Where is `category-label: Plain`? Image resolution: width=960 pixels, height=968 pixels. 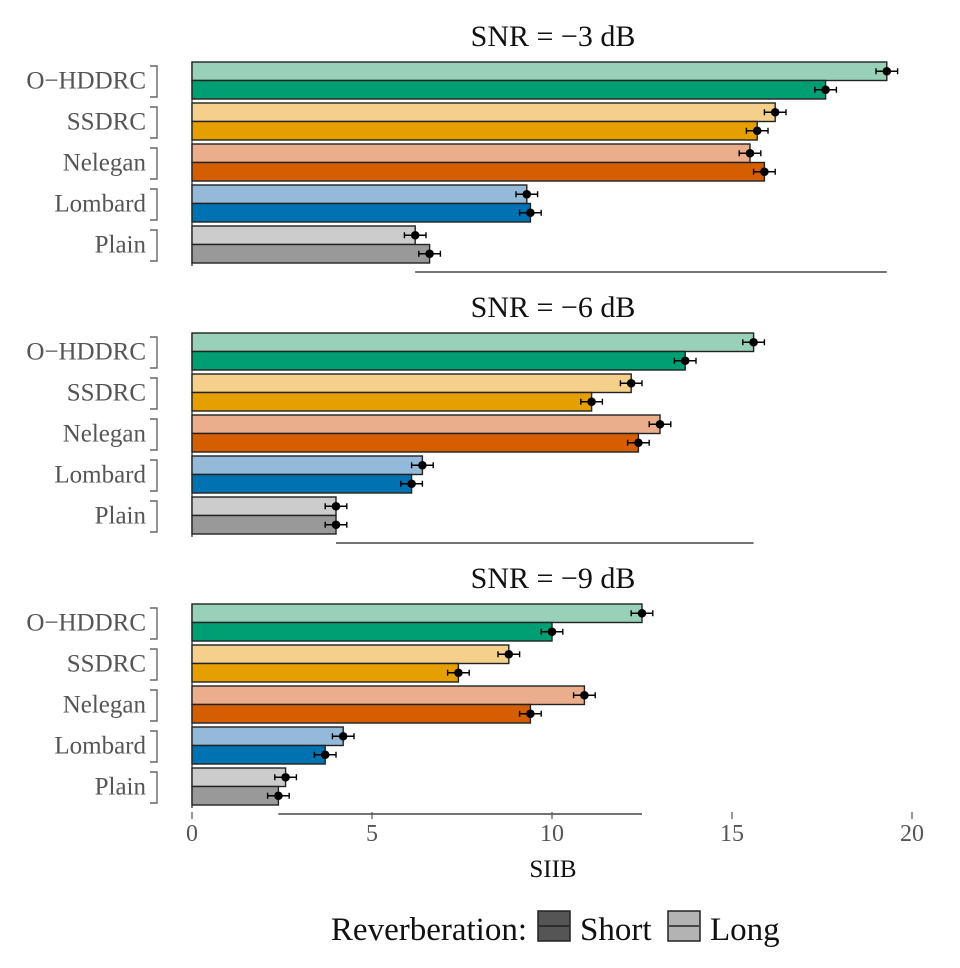 category-label: Plain is located at coordinates (121, 787).